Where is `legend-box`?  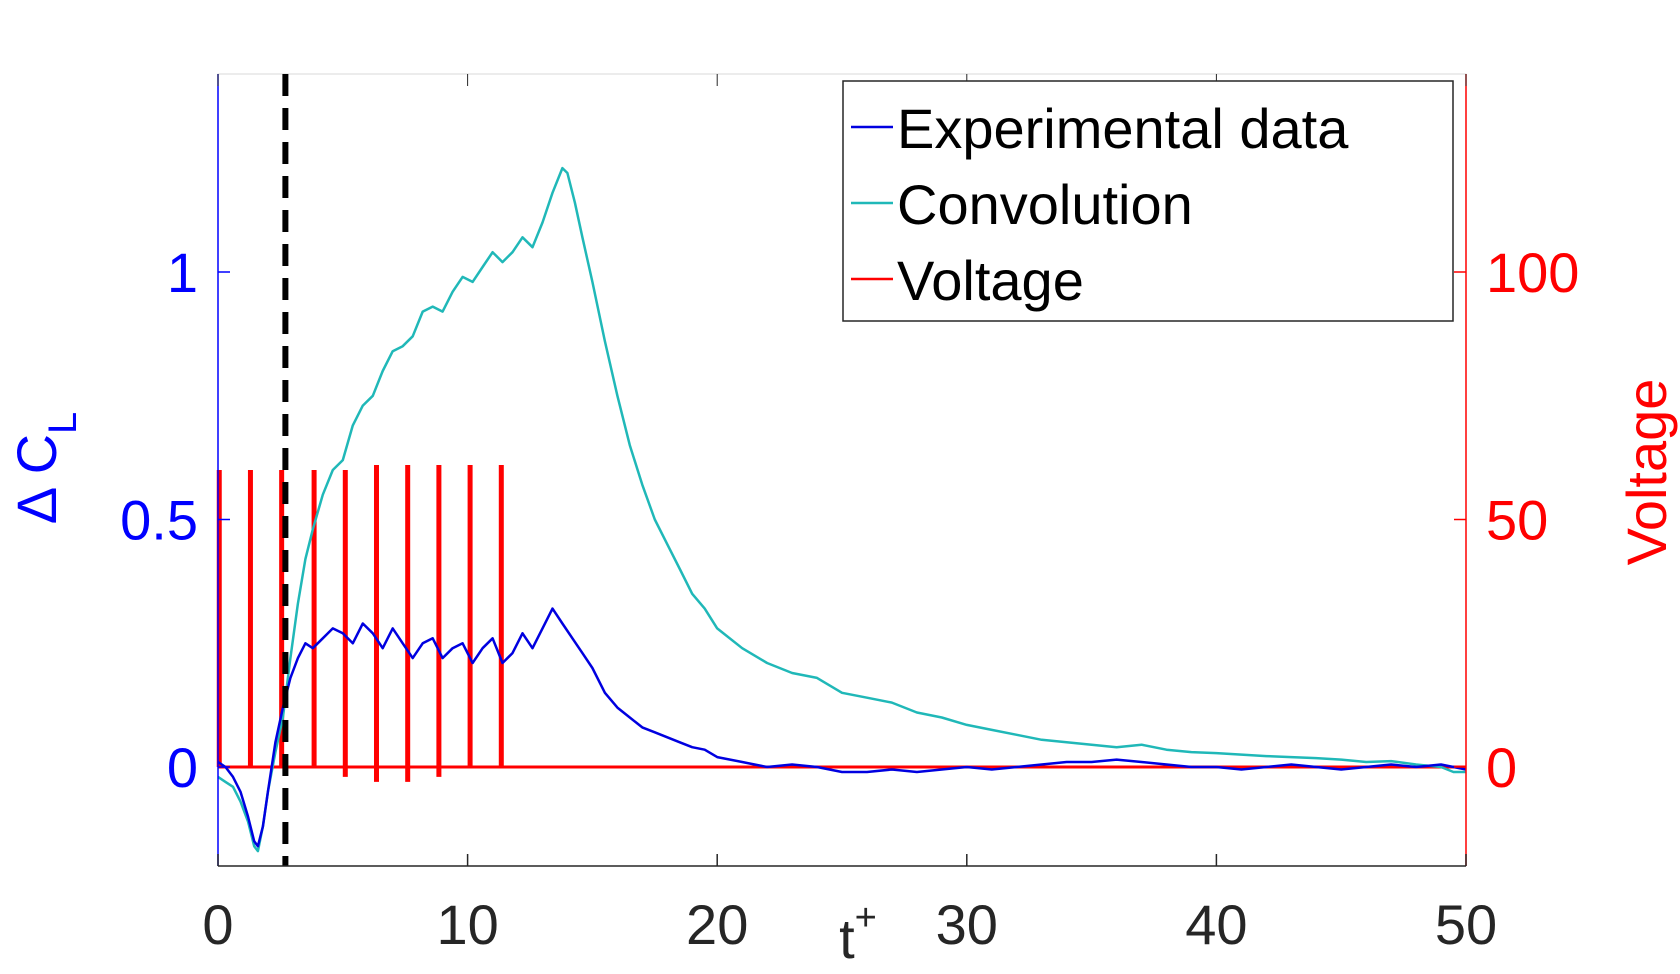 legend-box is located at coordinates (1148, 201).